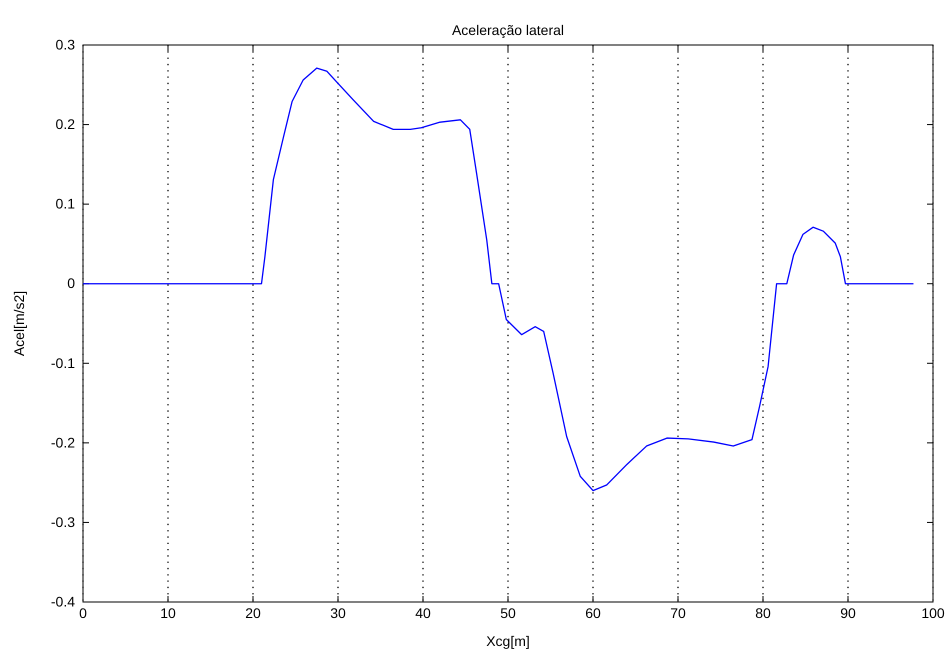 This screenshot has height=662, width=949. What do you see at coordinates (83, 612) in the screenshot?
I see `x-tick-label: 0` at bounding box center [83, 612].